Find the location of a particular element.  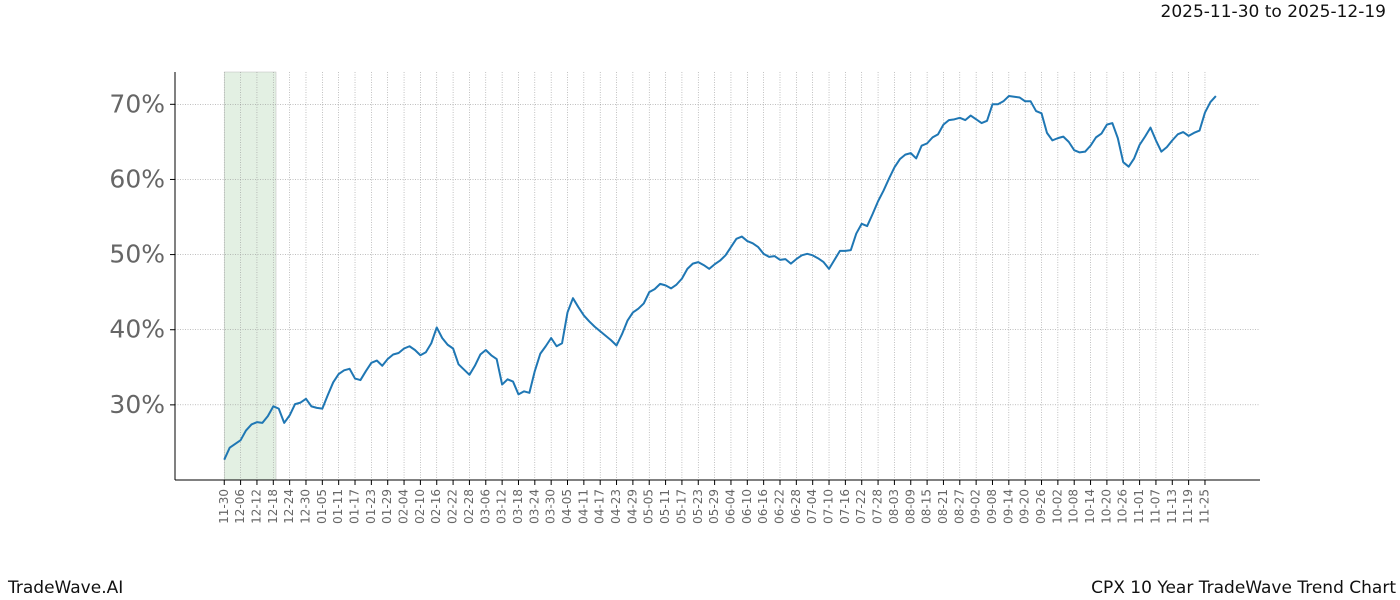

x-tick-label: 09-14 is located at coordinates (1008, 506).